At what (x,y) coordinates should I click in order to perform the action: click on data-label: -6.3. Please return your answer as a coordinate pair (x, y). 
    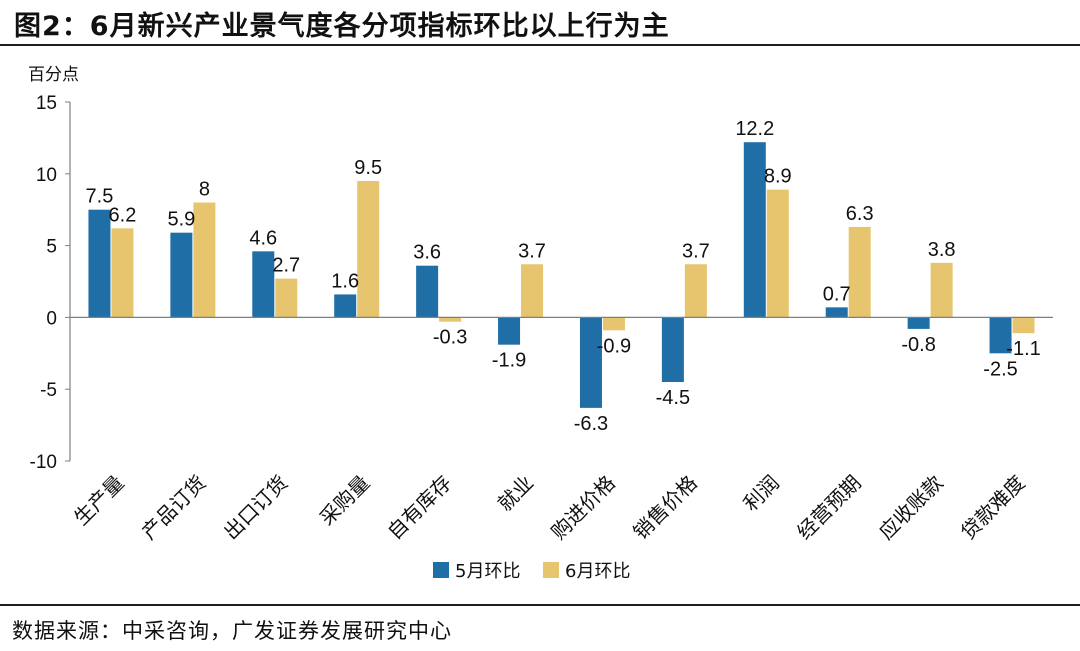
    Looking at the image, I should click on (591, 424).